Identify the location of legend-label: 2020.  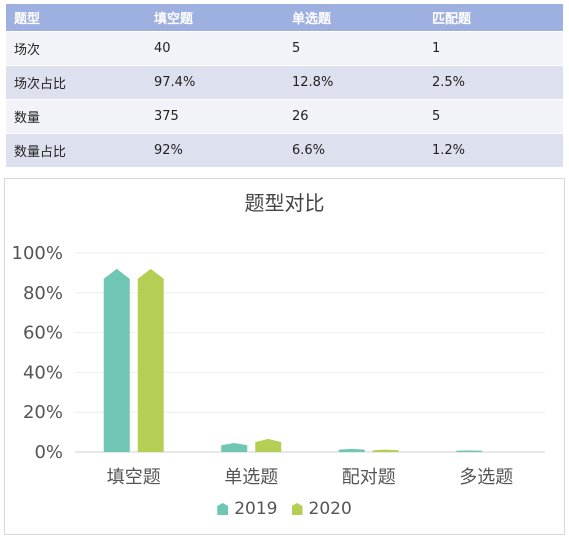
(330, 509).